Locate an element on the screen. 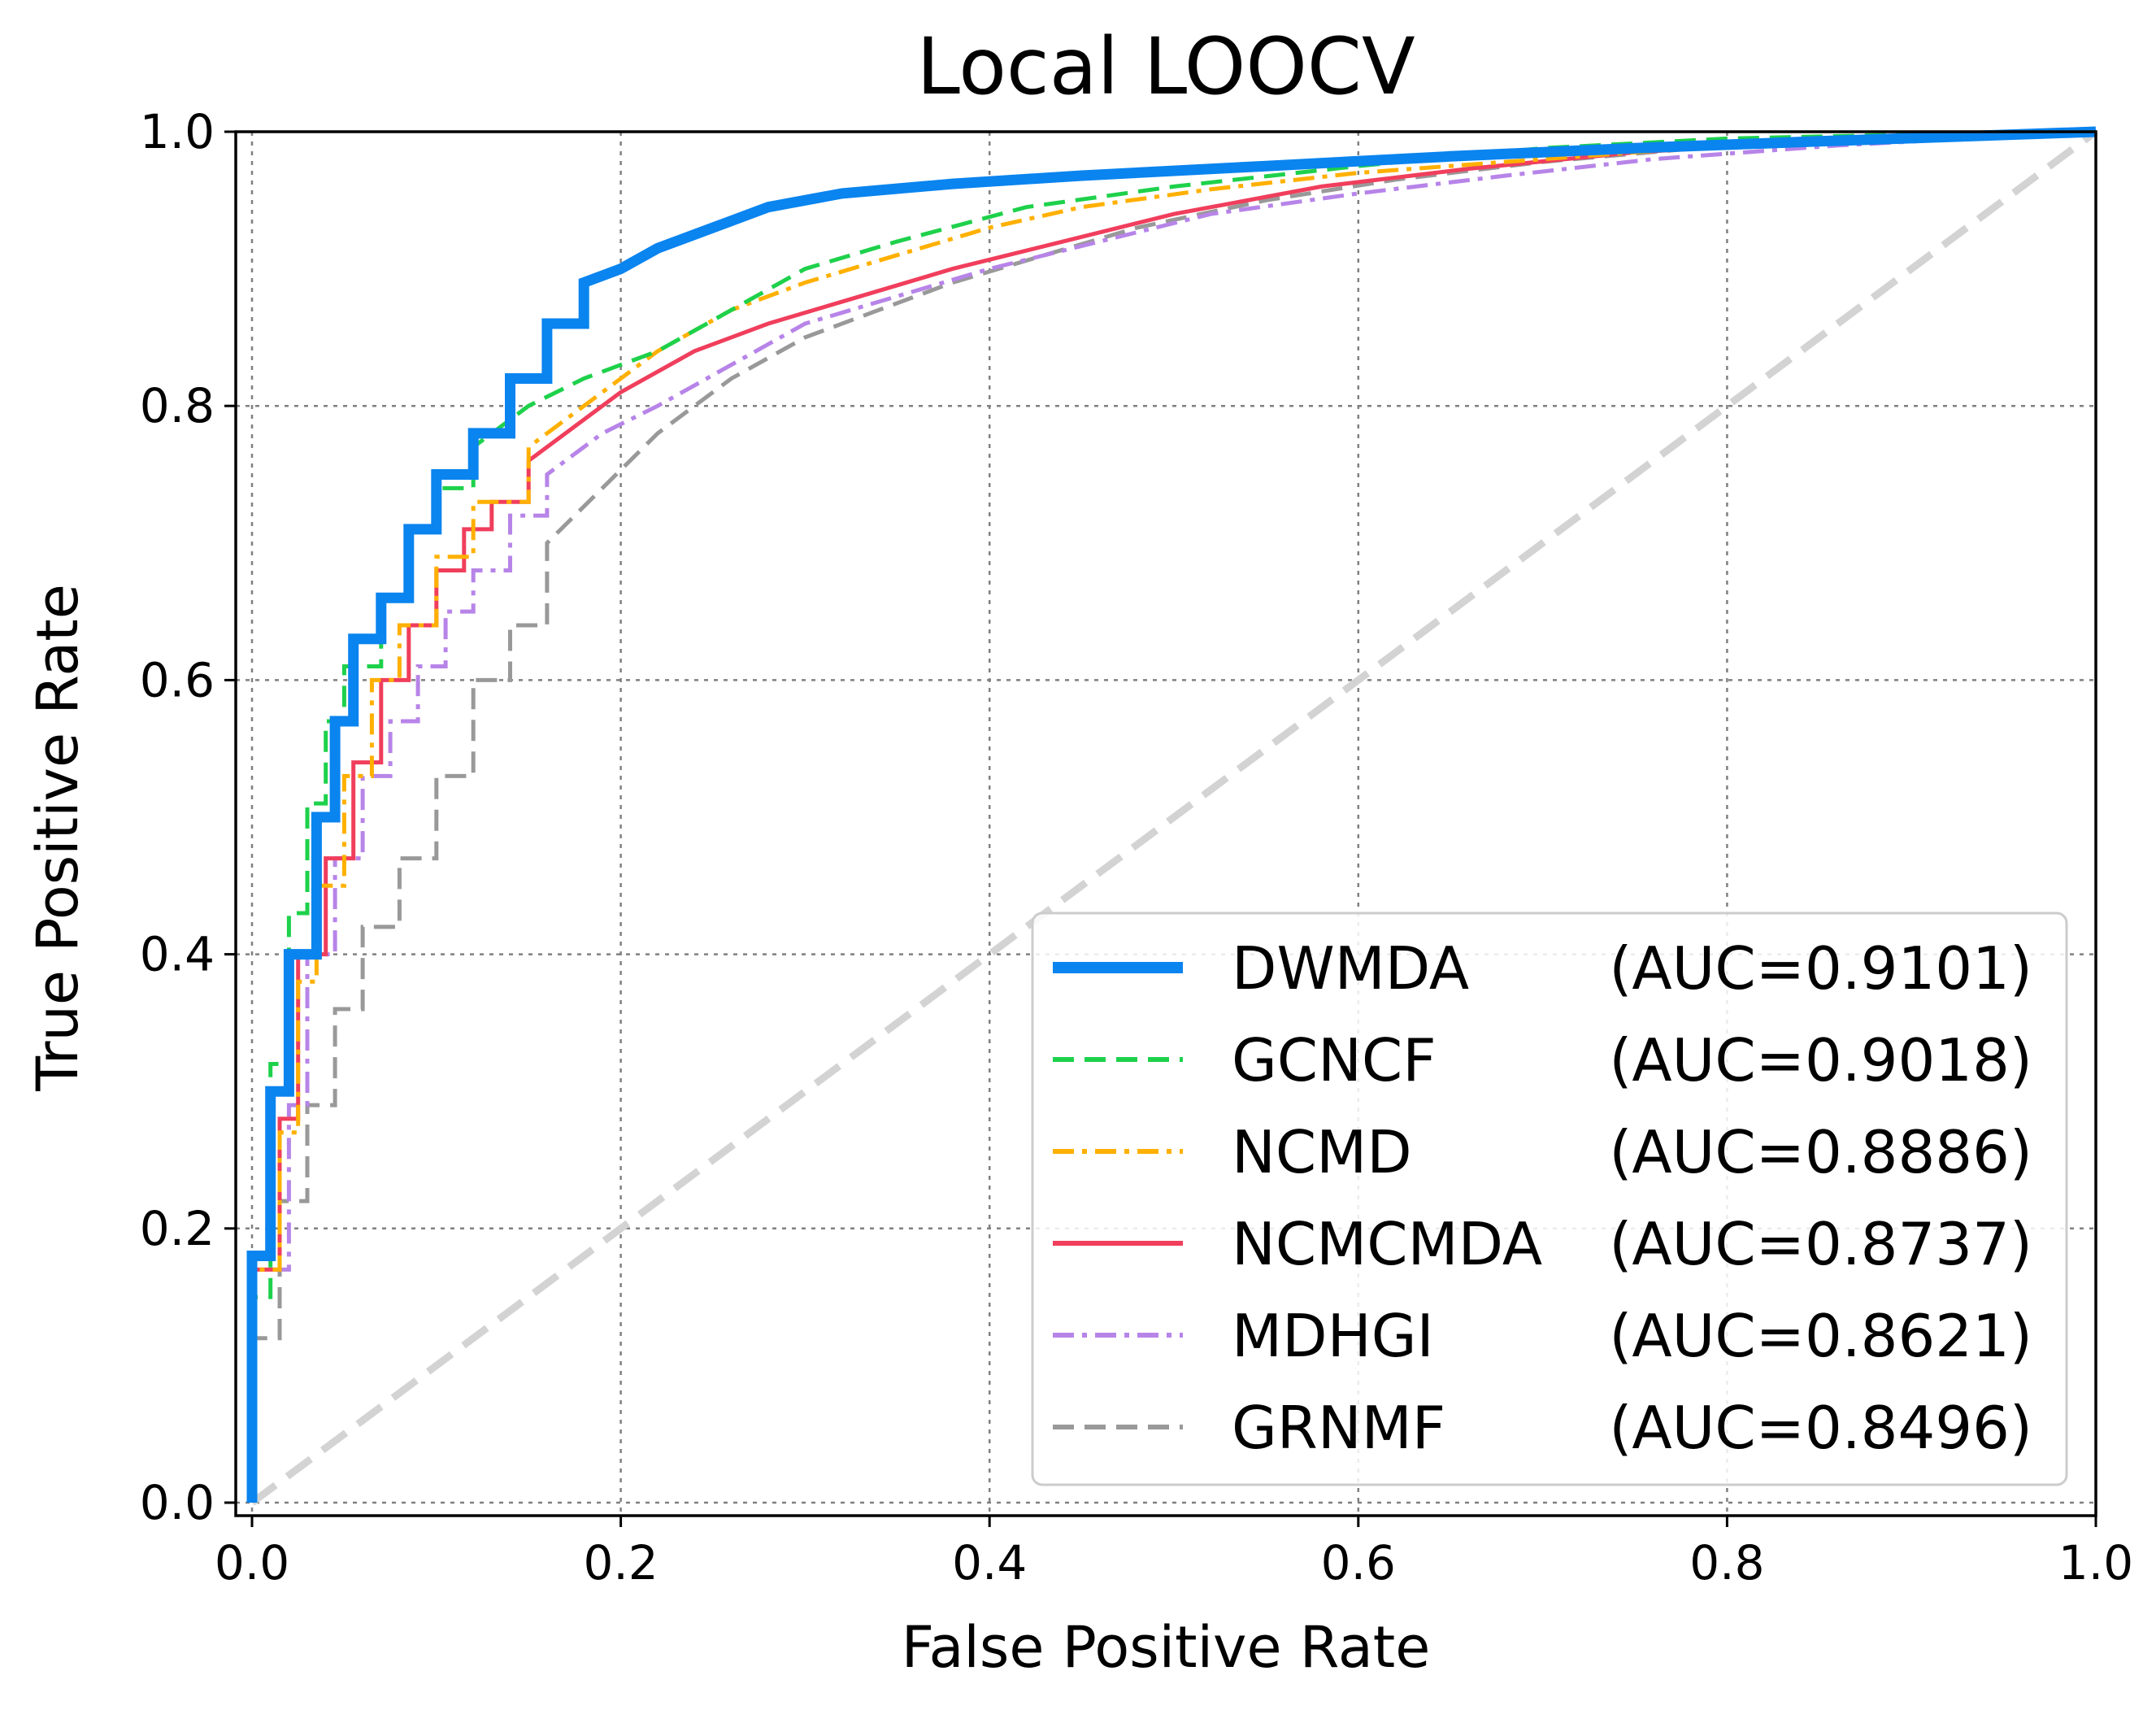 This screenshot has height=1710, width=2156. legend-label: DWMDA is located at coordinates (1350, 969).